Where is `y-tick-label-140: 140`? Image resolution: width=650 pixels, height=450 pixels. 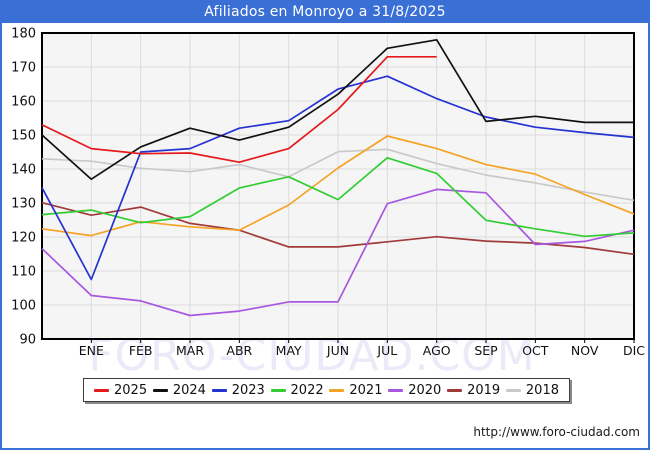
y-tick-label-140: 140 is located at coordinates (23, 170).